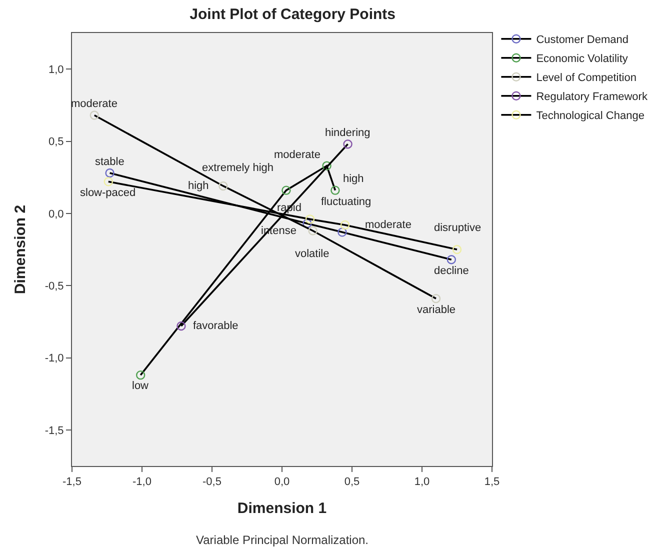 The height and width of the screenshot is (559, 665). Describe the element at coordinates (109, 162) in the screenshot. I see `data-label: stable` at that location.